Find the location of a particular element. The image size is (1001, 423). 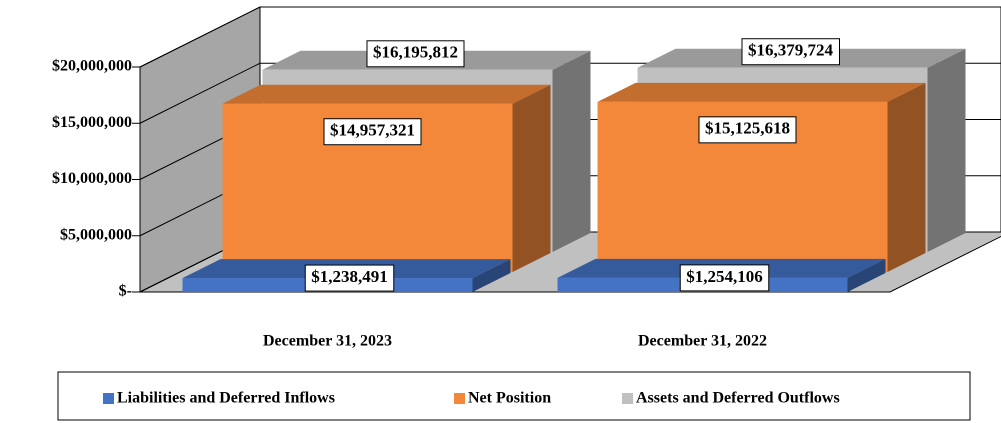

y-tick-label: $10,000,000 is located at coordinates (92, 178).